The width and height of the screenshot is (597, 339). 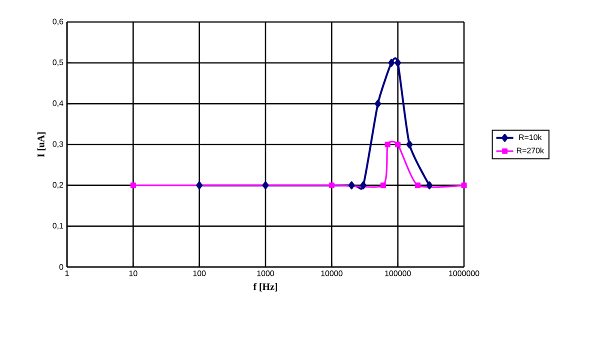 What do you see at coordinates (41, 145) in the screenshot?
I see `y-axis-title: I [uA]` at bounding box center [41, 145].